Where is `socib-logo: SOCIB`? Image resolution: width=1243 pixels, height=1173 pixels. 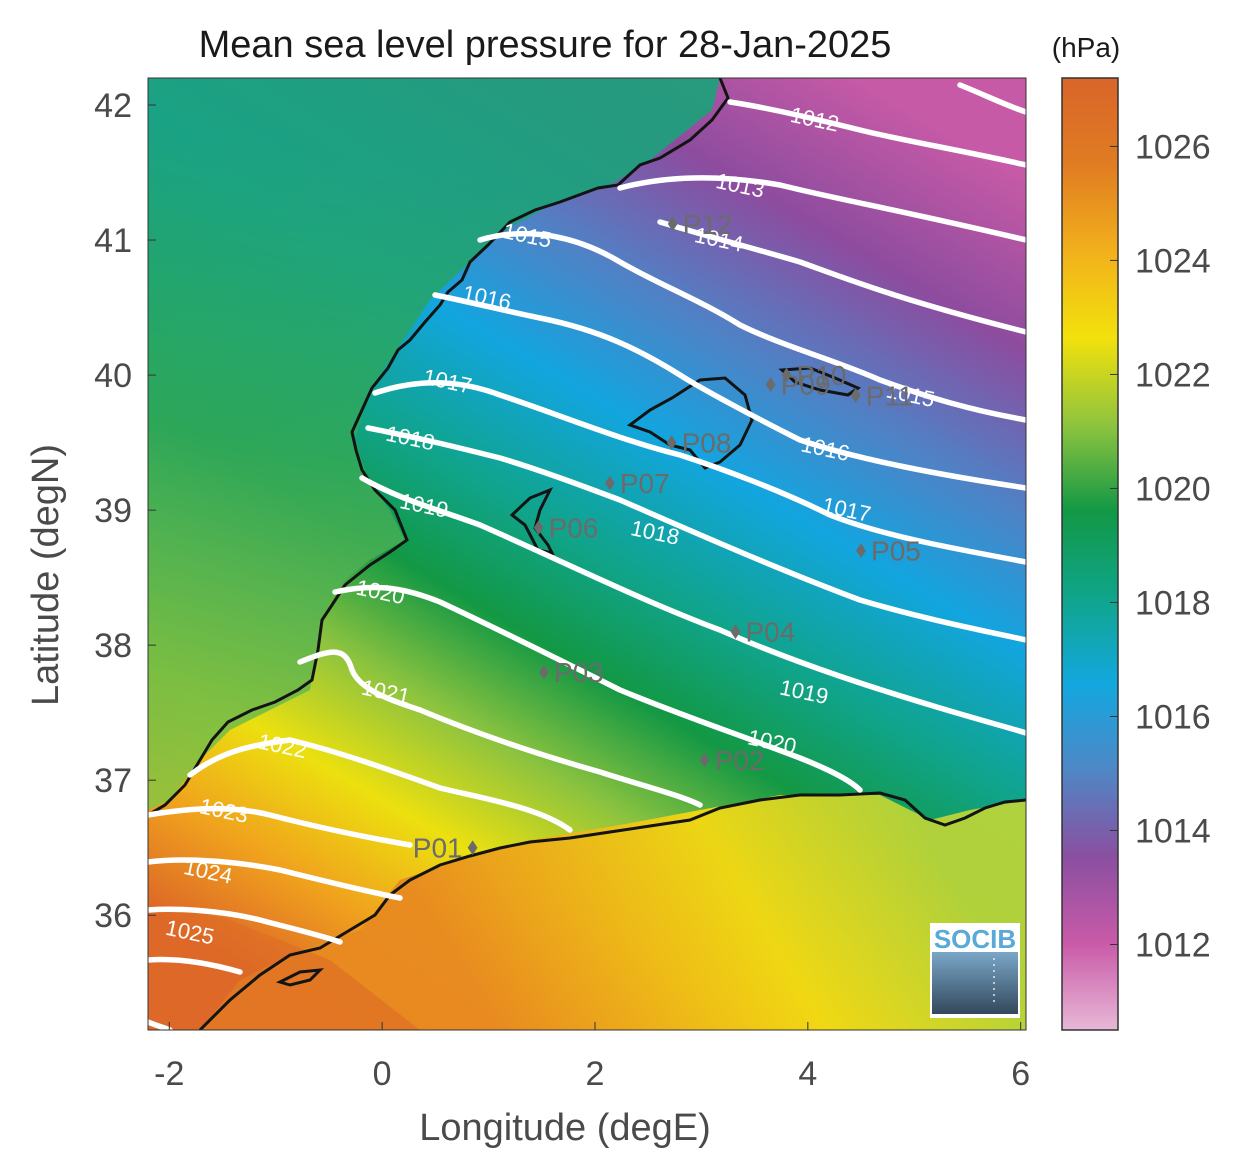
socib-logo: SOCIB is located at coordinates (975, 970).